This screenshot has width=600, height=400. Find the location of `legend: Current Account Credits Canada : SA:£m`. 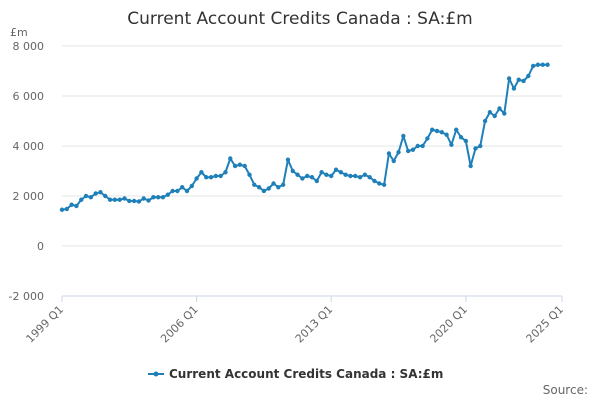

legend: Current Account Credits Canada : SA:£m is located at coordinates (295, 374).